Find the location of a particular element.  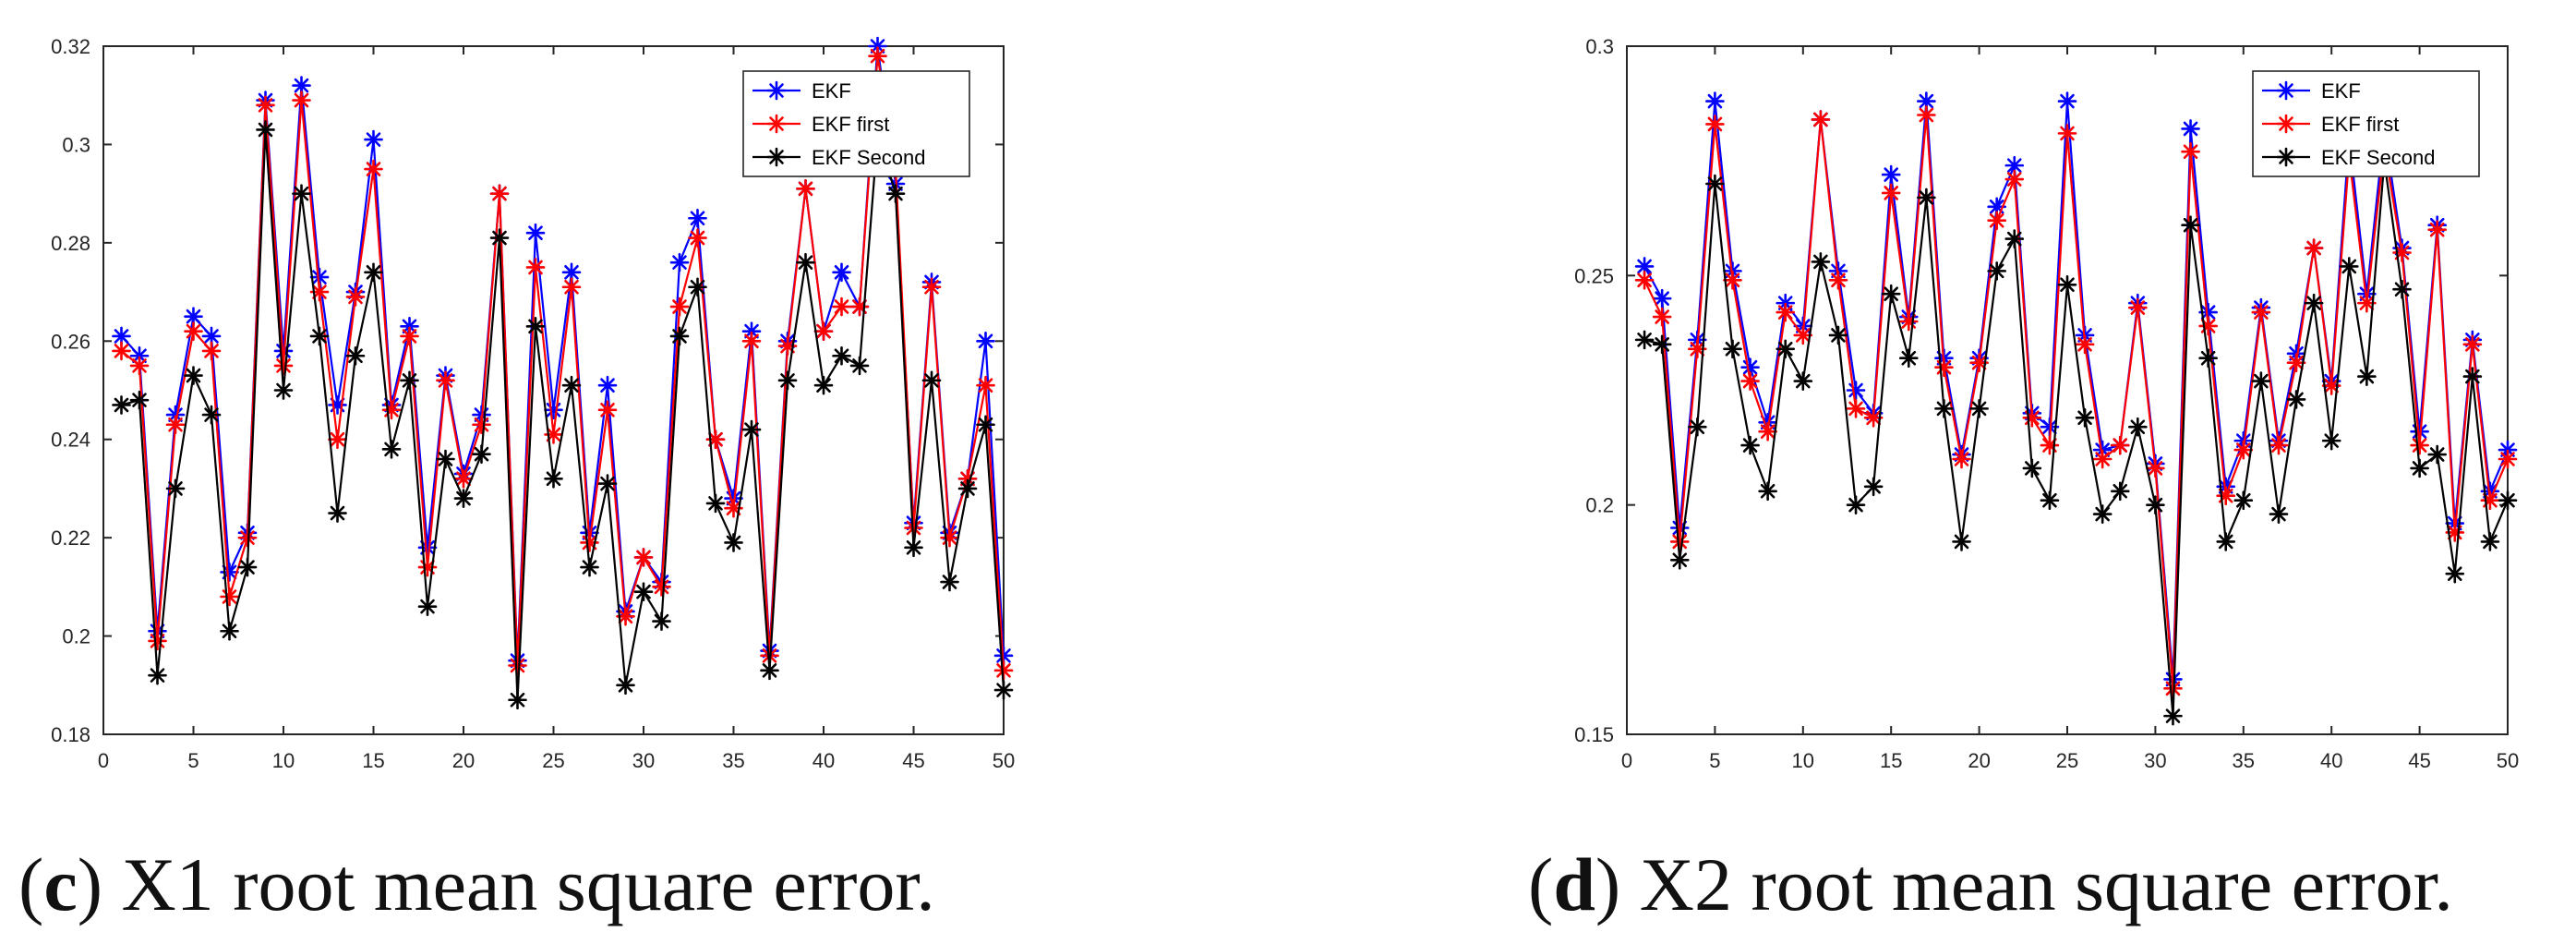

x-tick-label: 25 is located at coordinates (2067, 760).